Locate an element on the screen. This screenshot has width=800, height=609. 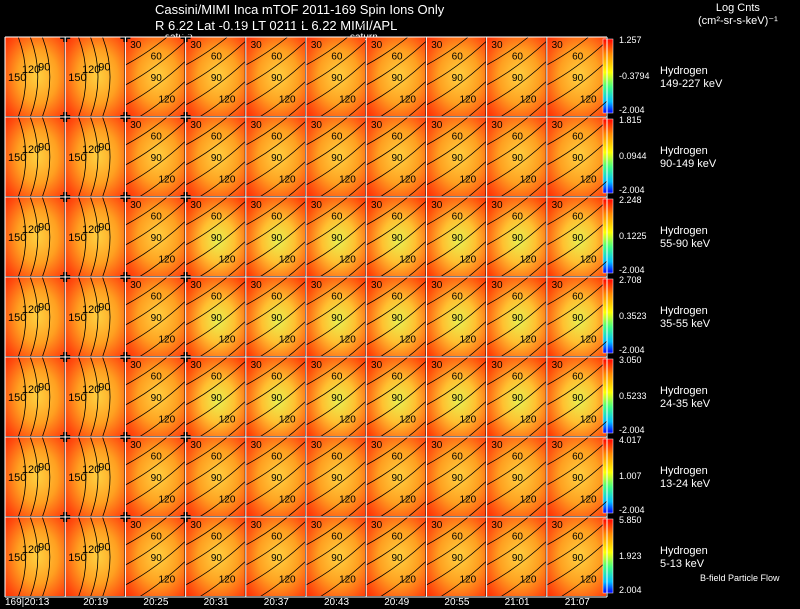
row-label: Hydrogen 24-35 keV is located at coordinates (685, 398).